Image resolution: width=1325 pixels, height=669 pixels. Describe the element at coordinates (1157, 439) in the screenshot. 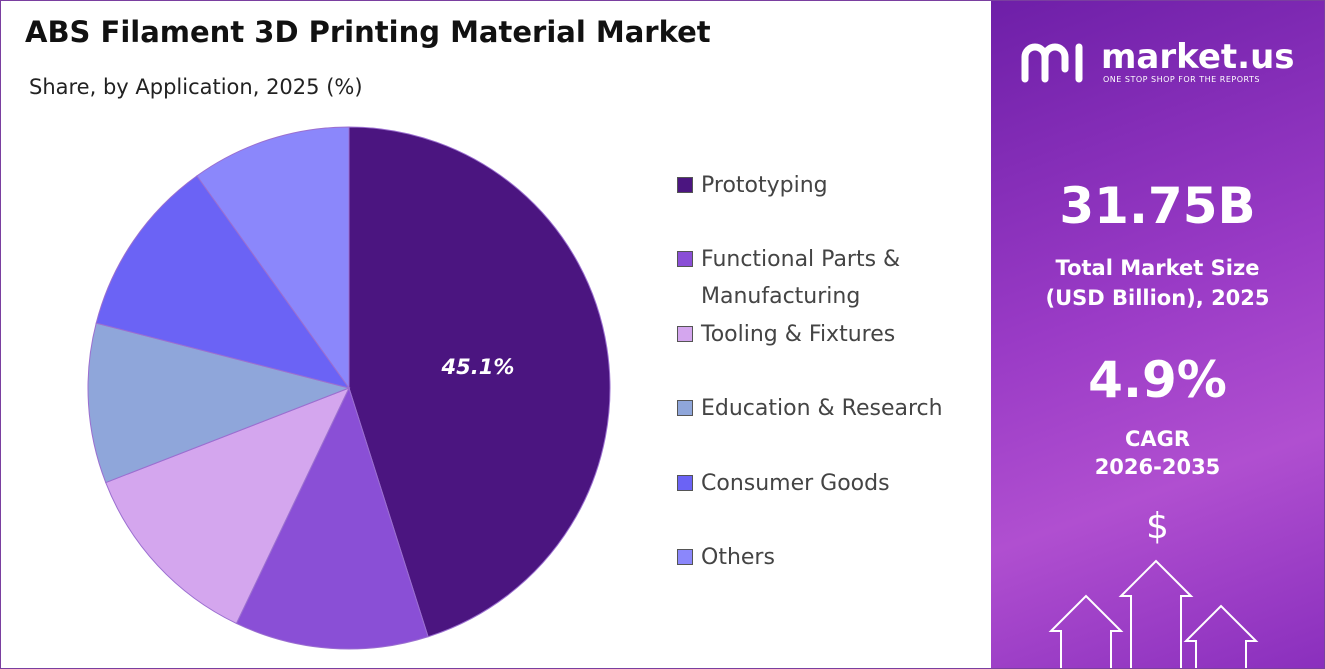

I see `cagr-label: CAGR` at that location.